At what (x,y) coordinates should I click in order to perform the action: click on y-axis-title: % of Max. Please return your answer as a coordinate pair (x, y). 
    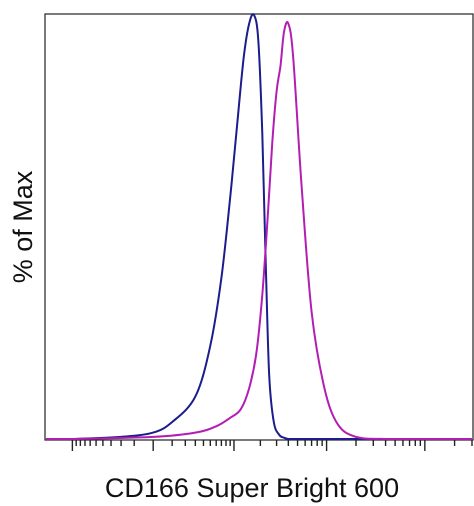
    Looking at the image, I should click on (23, 226).